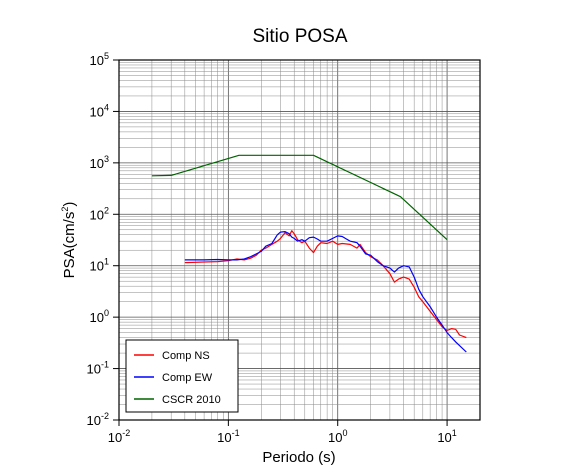 This screenshot has height=475, width=586. Describe the element at coordinates (106, 262) in the screenshot. I see `y-tick-exp: 1` at that location.